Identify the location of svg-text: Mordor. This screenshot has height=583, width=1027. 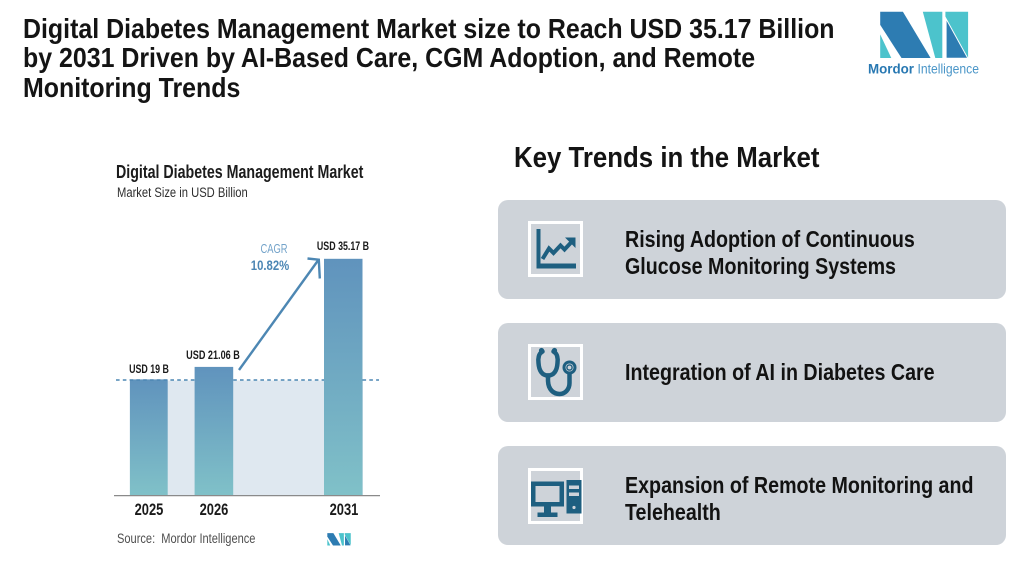
(891, 69).